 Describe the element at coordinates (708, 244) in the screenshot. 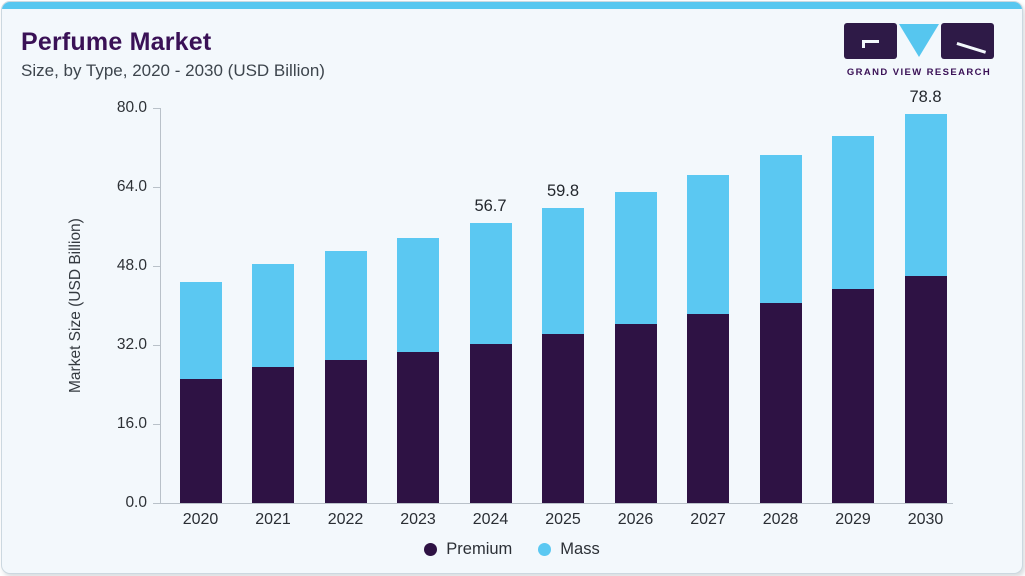

I see `bar-segment-mass-2027` at that location.